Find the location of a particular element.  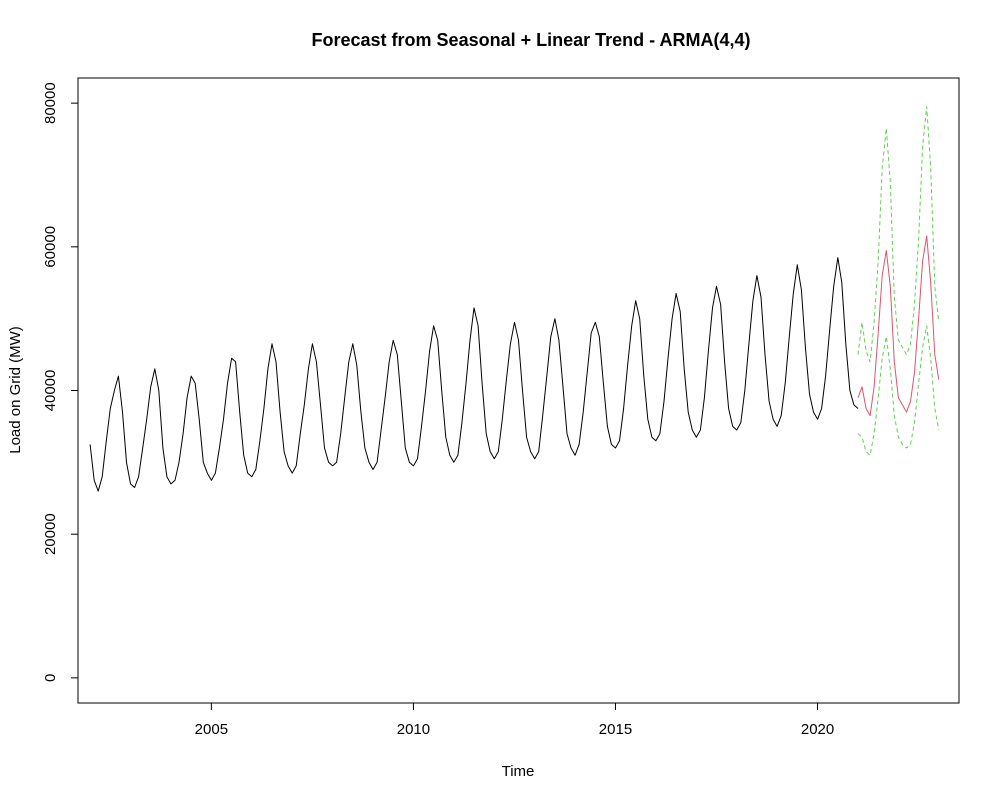

y-tick-label: 40000 is located at coordinates (50, 391).